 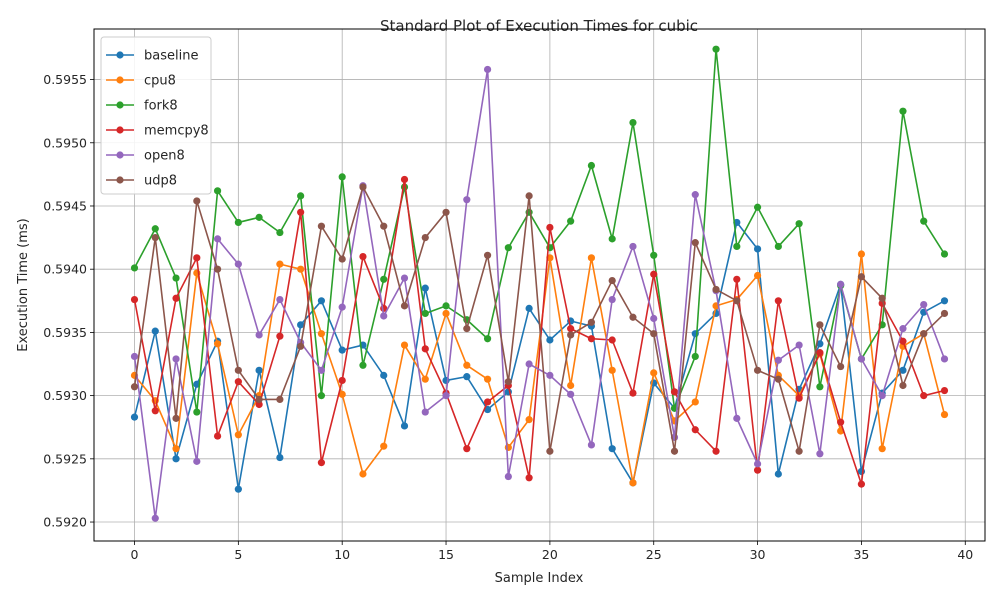 What do you see at coordinates (176, 131) in the screenshot?
I see `legend-label: memcpy8` at bounding box center [176, 131].